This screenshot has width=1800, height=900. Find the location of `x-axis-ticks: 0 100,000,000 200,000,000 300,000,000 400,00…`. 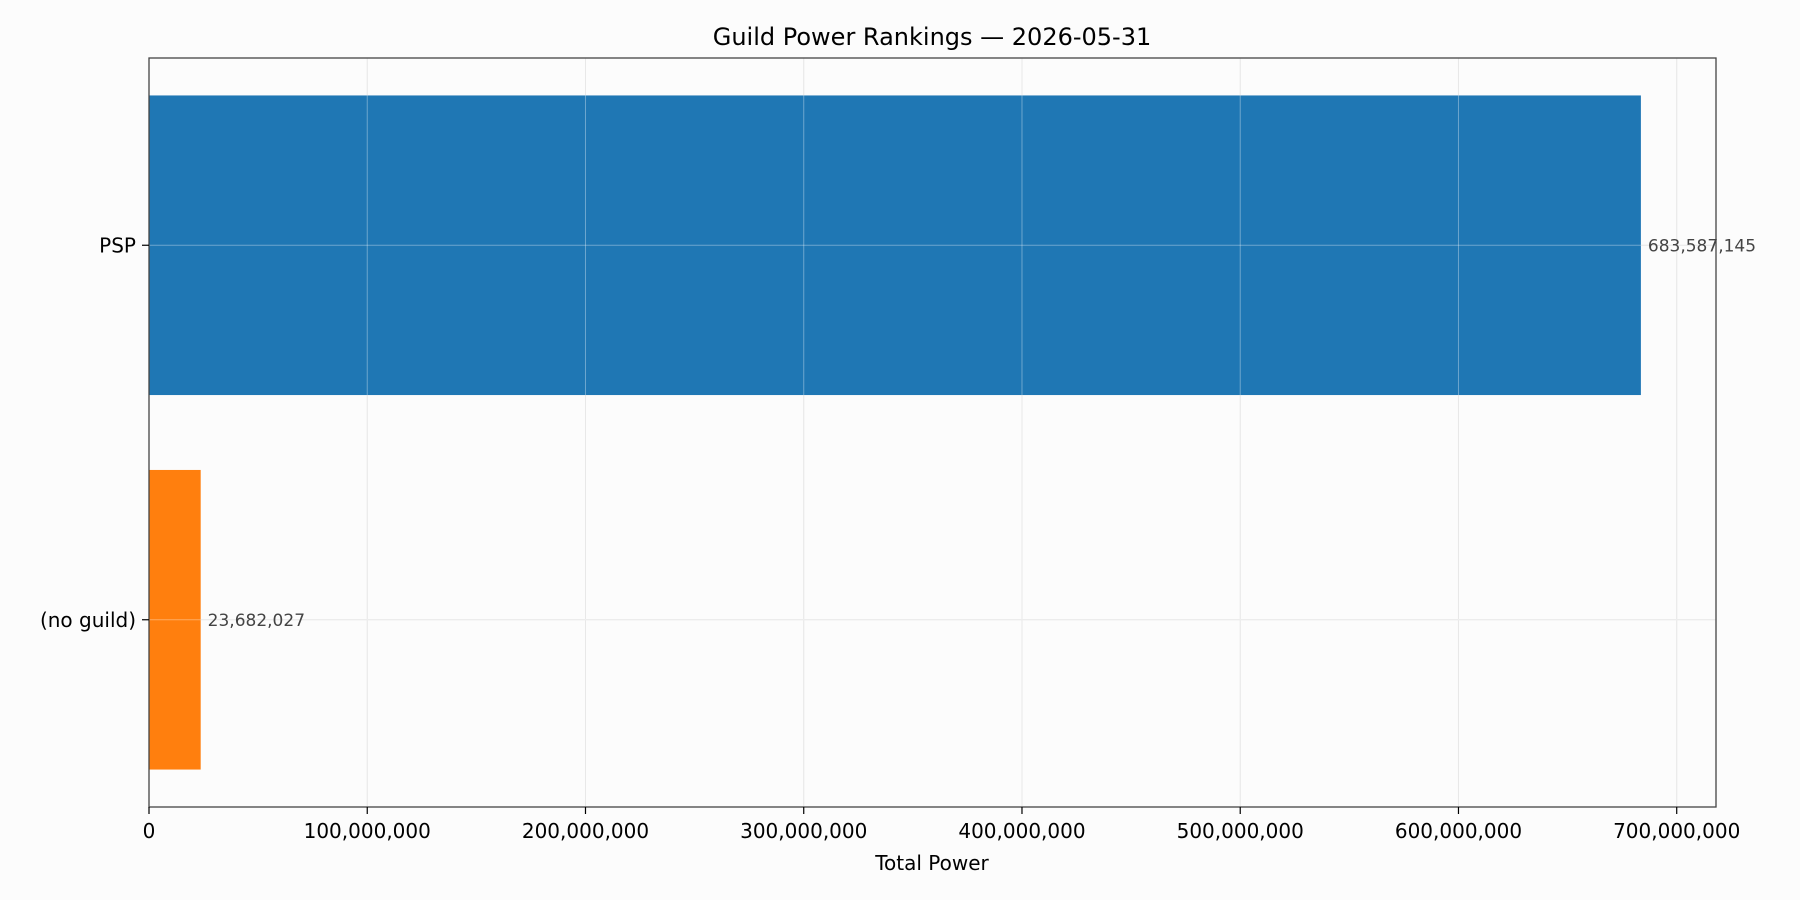

x-axis-ticks: 0 100,000,000 200,000,000 300,000,000 400,00… is located at coordinates (941, 825).